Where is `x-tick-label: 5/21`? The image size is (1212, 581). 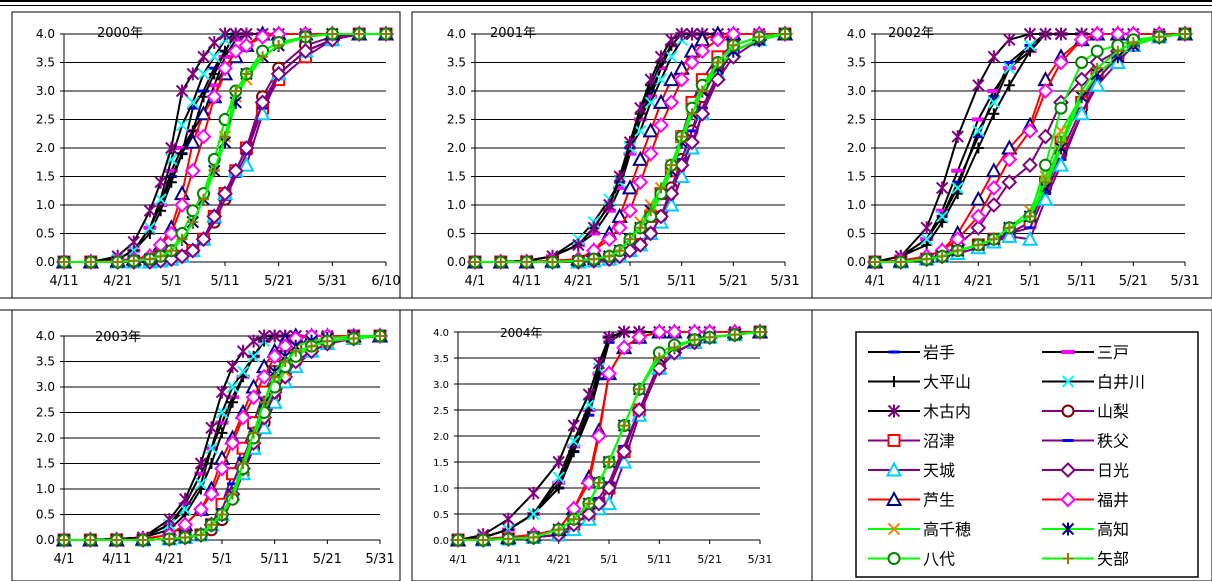
x-tick-label: 5/21 is located at coordinates (733, 281).